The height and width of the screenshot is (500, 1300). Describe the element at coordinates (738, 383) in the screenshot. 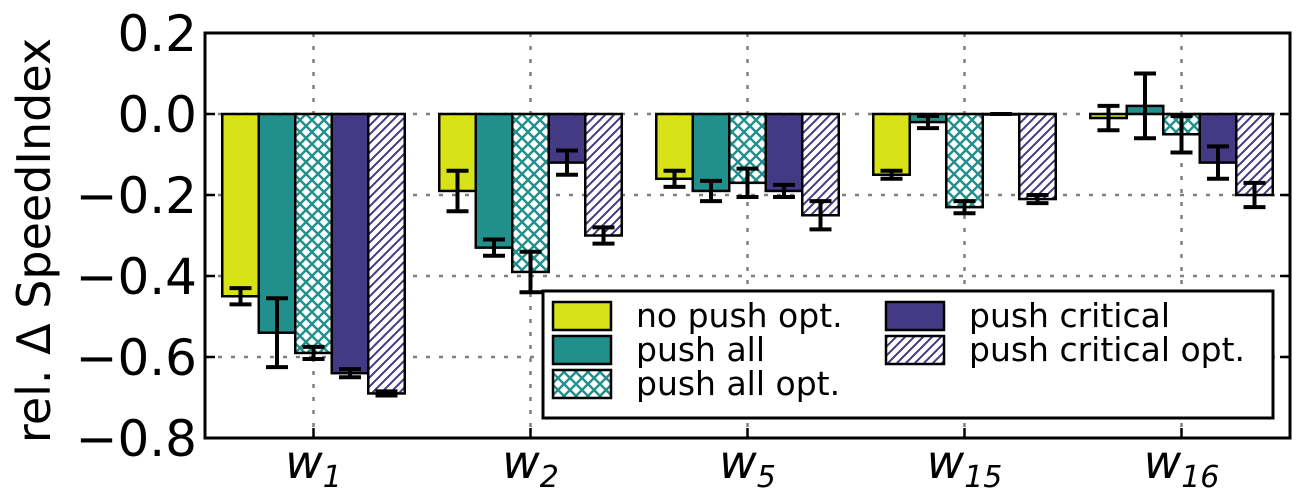

I see `legend-label: push all opt.` at that location.